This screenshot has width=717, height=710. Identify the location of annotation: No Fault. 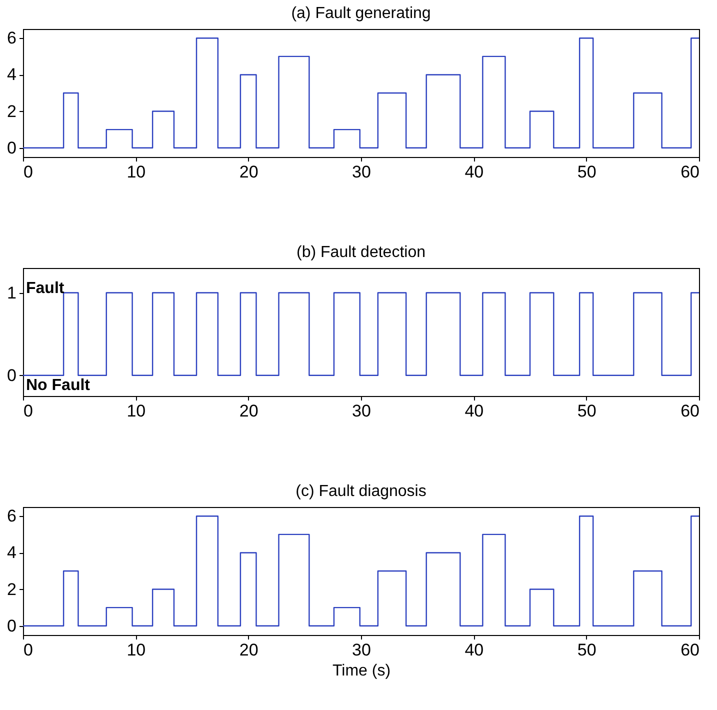
(58, 385).